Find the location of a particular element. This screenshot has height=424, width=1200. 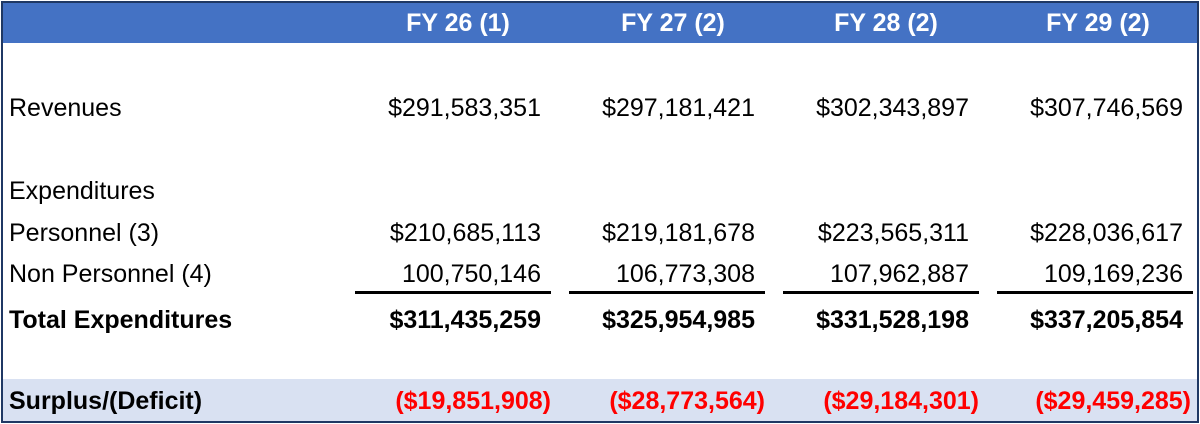

surplus-deficit-fy27: ($28,773,564) is located at coordinates (687, 401).